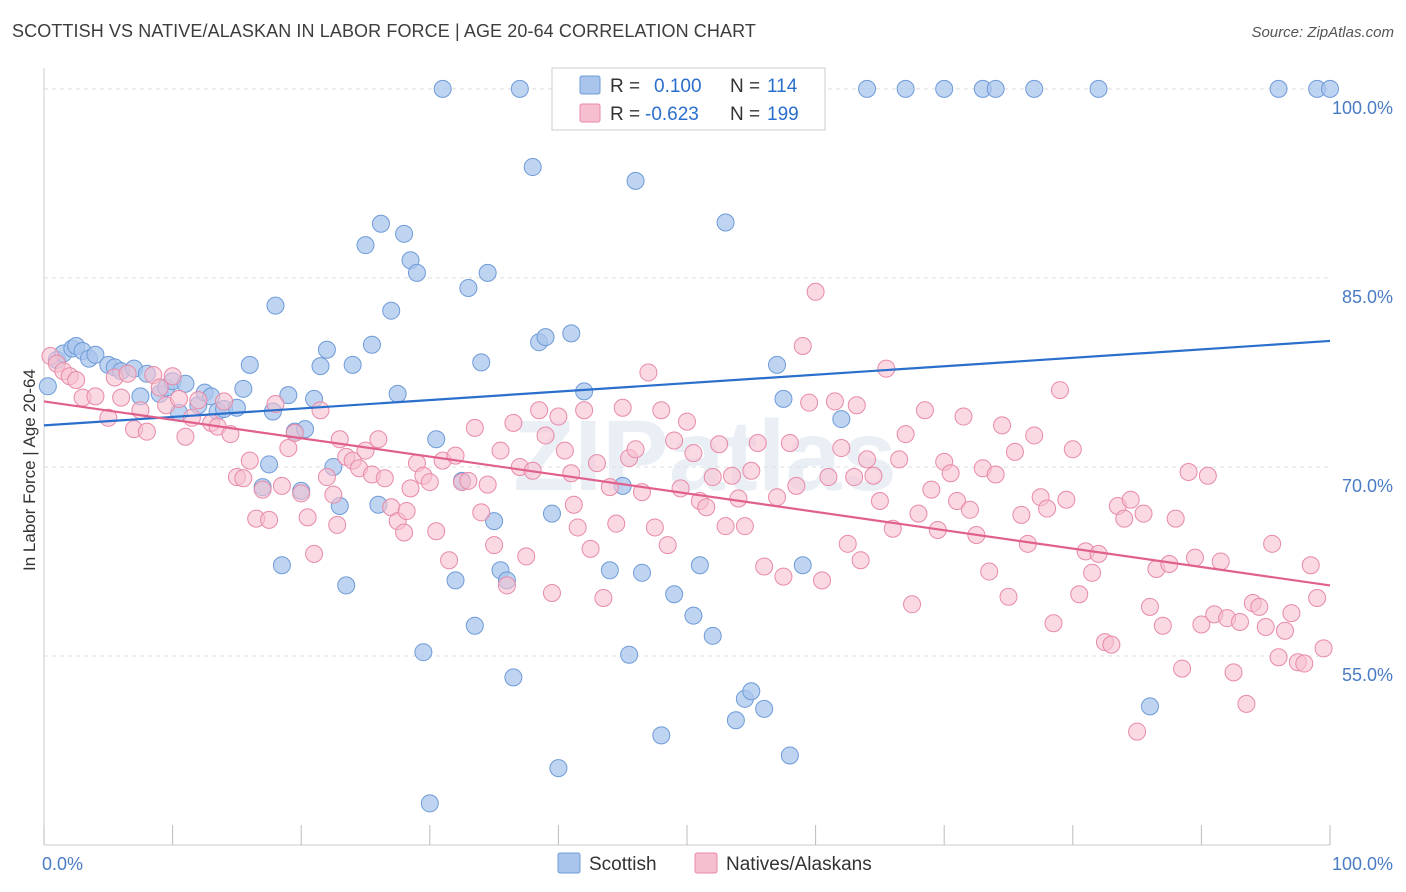  I want to click on y-tick-labels: 55.0% 70.0% 85.0% 100.0%, so click(1362, 391).